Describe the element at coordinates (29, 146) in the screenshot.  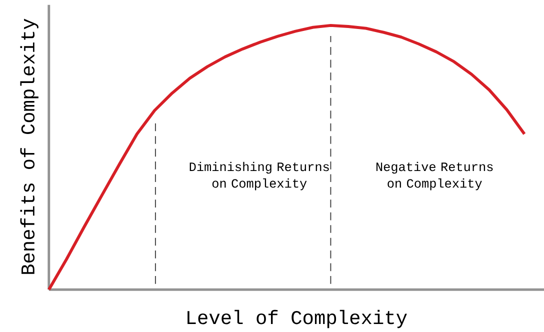
I see `y-axis-title: Benefits of Complexity` at that location.